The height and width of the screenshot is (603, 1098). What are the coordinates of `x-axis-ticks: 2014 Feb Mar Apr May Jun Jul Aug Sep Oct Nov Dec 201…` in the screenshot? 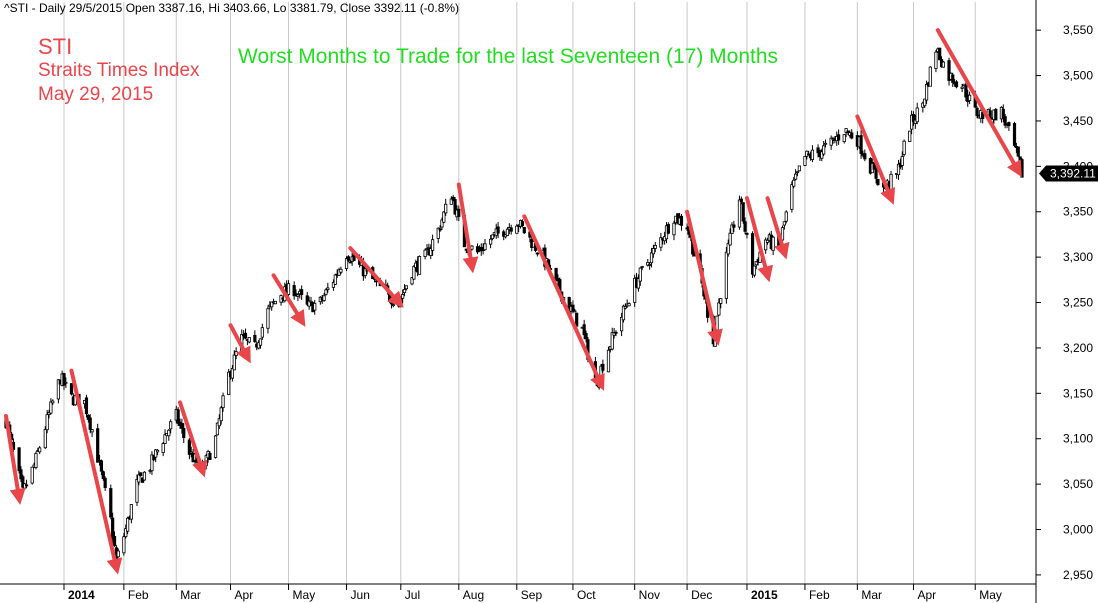 It's located at (532, 593).